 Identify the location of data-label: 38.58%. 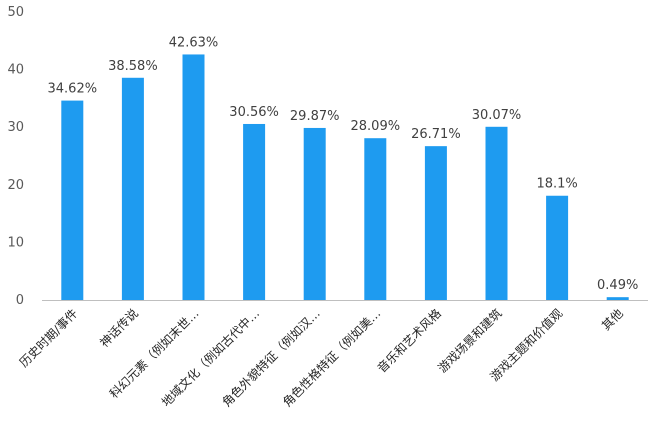
(133, 66).